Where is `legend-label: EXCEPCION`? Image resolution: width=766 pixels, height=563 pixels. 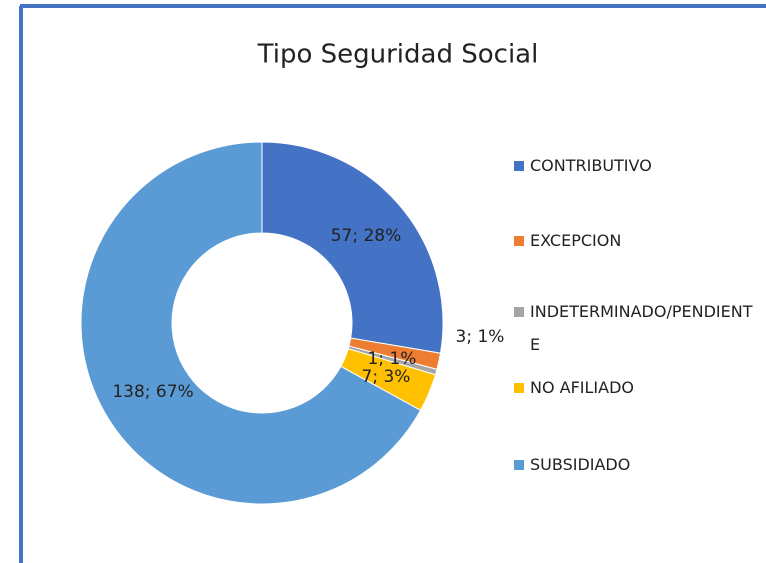
legend-label: EXCEPCION is located at coordinates (576, 240).